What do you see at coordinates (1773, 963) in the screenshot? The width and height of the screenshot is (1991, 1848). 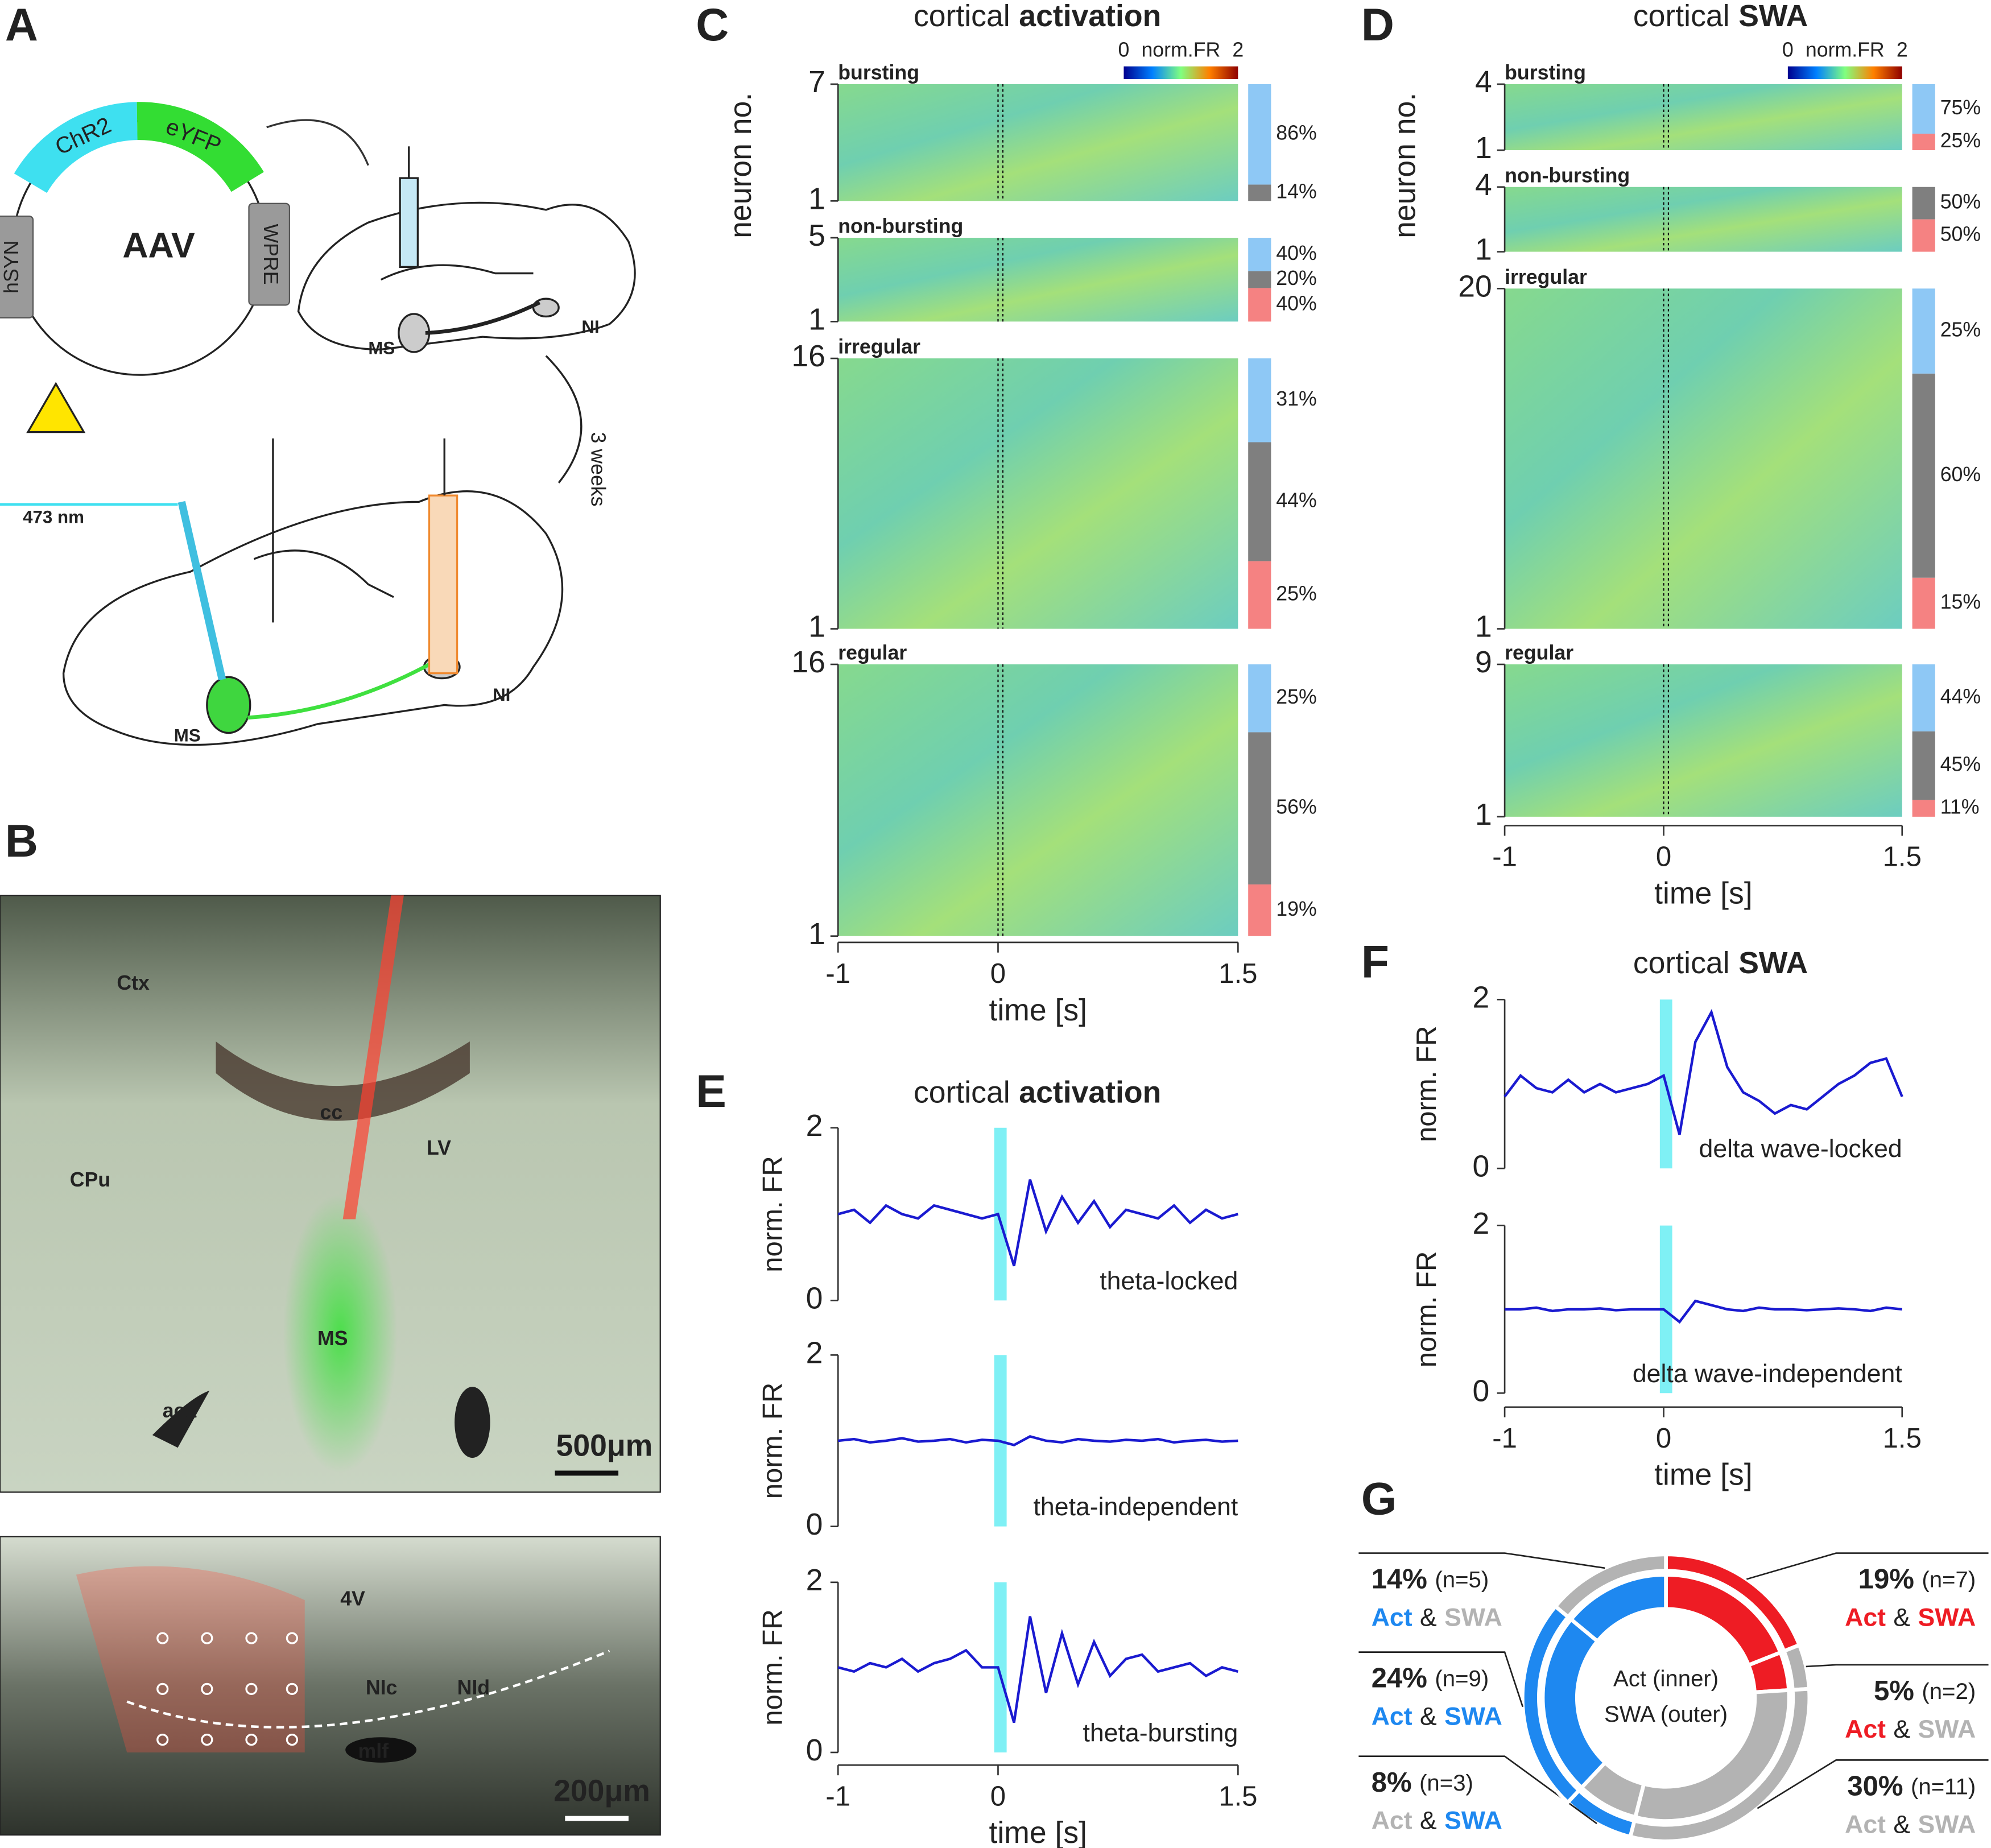 I see `title-emphasis: SWA` at bounding box center [1773, 963].